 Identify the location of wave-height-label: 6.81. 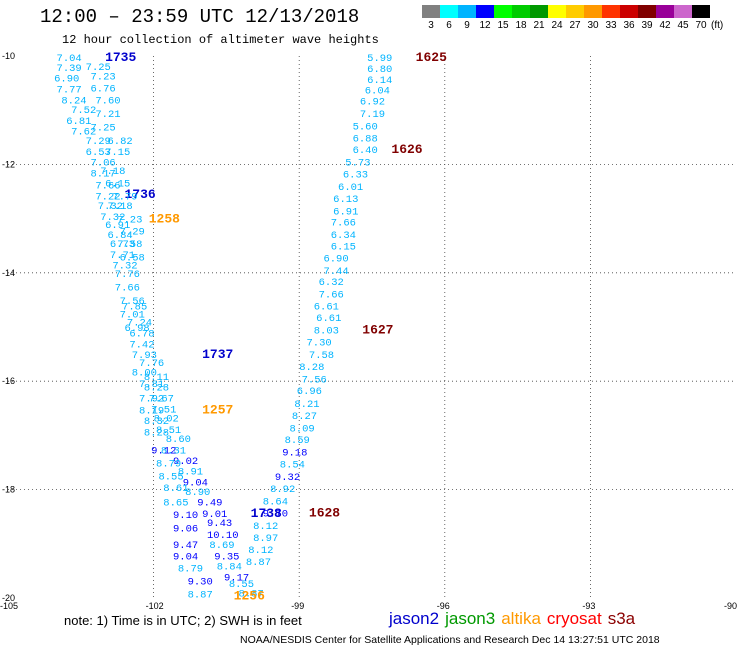
(78, 122).